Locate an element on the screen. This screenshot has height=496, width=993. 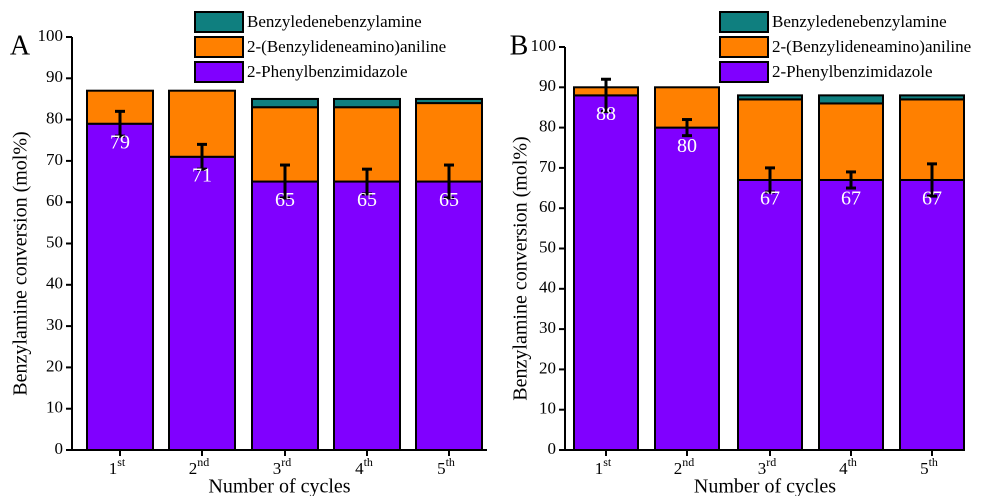
value-label: 79 is located at coordinates (120, 142).